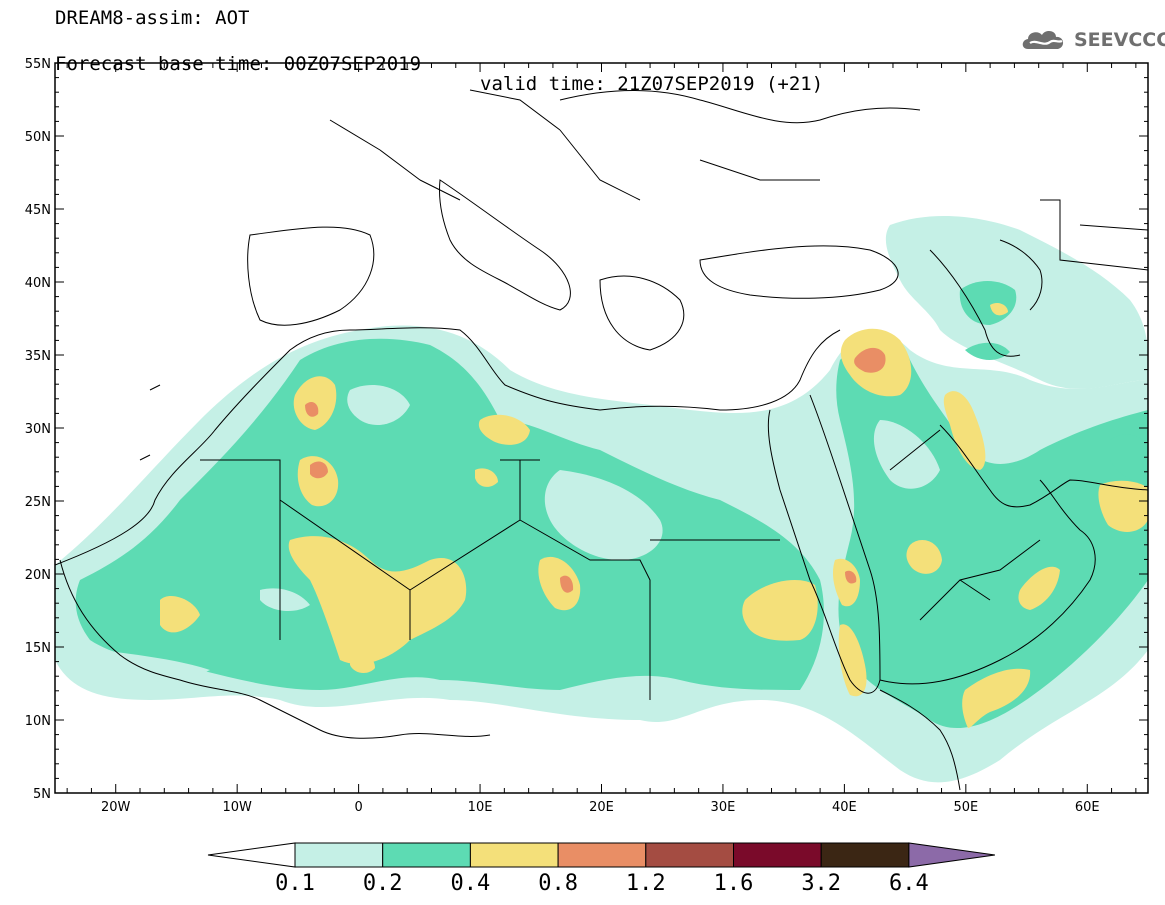 The image size is (1165, 905). Describe the element at coordinates (38, 283) in the screenshot. I see `y-tick-label: 40N` at that location.